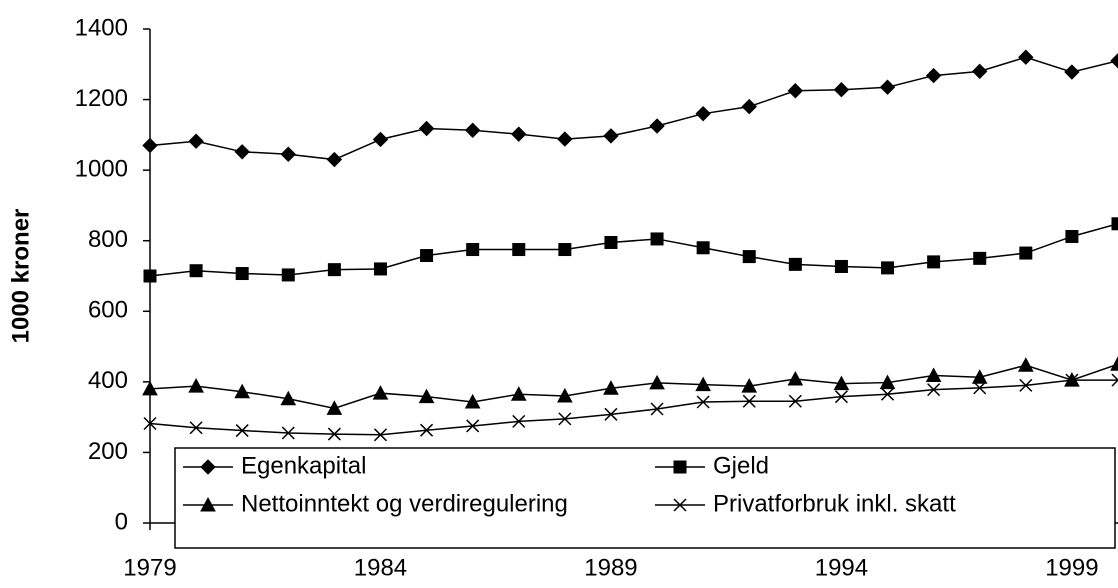 The height and width of the screenshot is (588, 1118). What do you see at coordinates (1071, 567) in the screenshot?
I see `x-tick-label: 1999` at bounding box center [1071, 567].